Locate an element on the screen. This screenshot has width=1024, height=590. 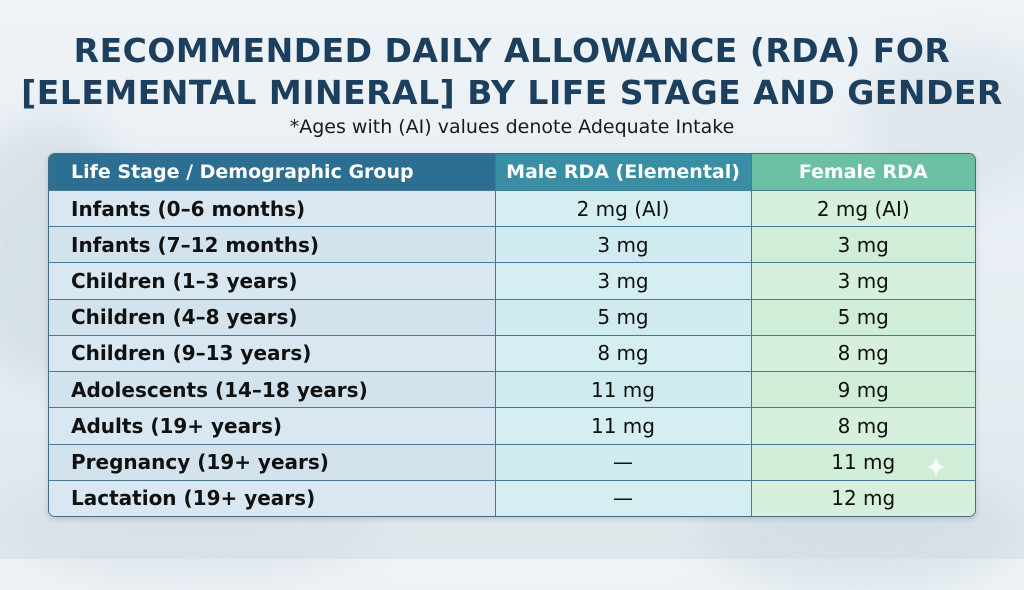
table-row: Children (9–13 years) 8 mg 8 mg is located at coordinates (512, 354).